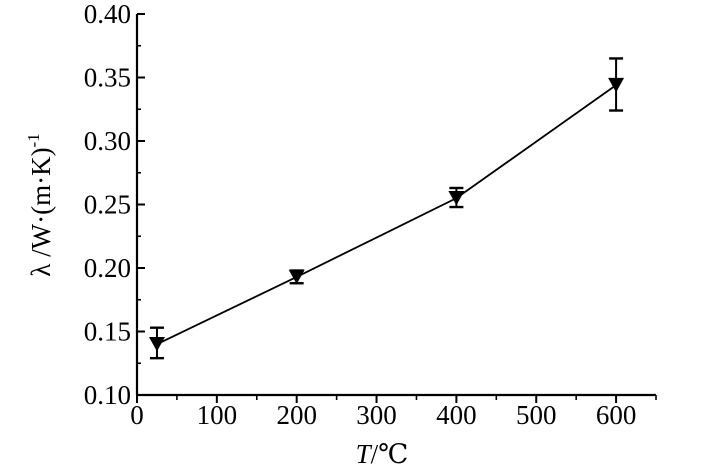 The height and width of the screenshot is (472, 709). What do you see at coordinates (107, 14) in the screenshot?
I see `y-tick-label: 0.40` at bounding box center [107, 14].